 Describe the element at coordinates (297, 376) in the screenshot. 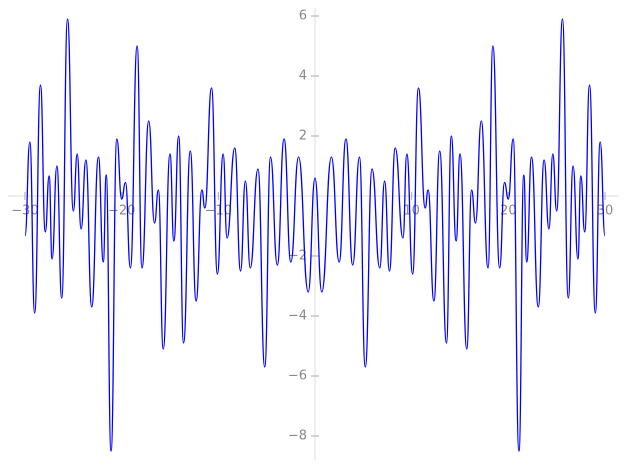

I see `y-tick-label: −6` at that location.